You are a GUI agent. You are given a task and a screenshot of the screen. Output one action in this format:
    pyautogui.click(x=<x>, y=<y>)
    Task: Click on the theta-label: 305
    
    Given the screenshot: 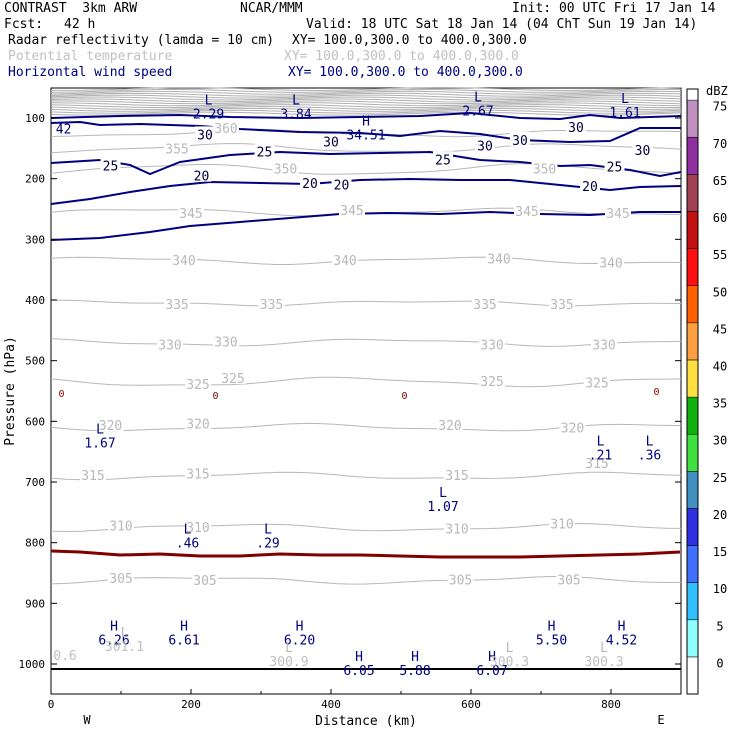 What is the action you would take?
    pyautogui.click(x=460, y=580)
    